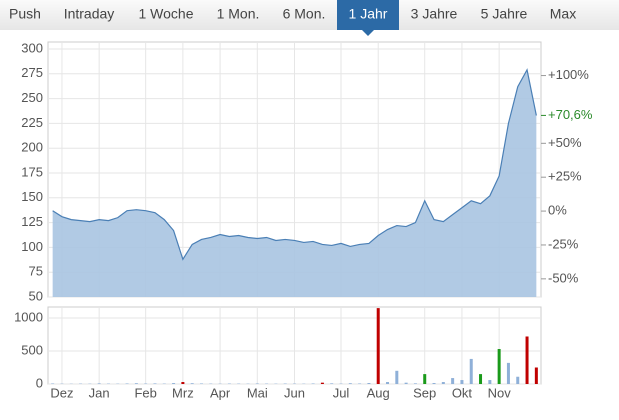 The height and width of the screenshot is (420, 619). Describe the element at coordinates (294, 392) in the screenshot. I see `x-tick-label: Jun` at that location.